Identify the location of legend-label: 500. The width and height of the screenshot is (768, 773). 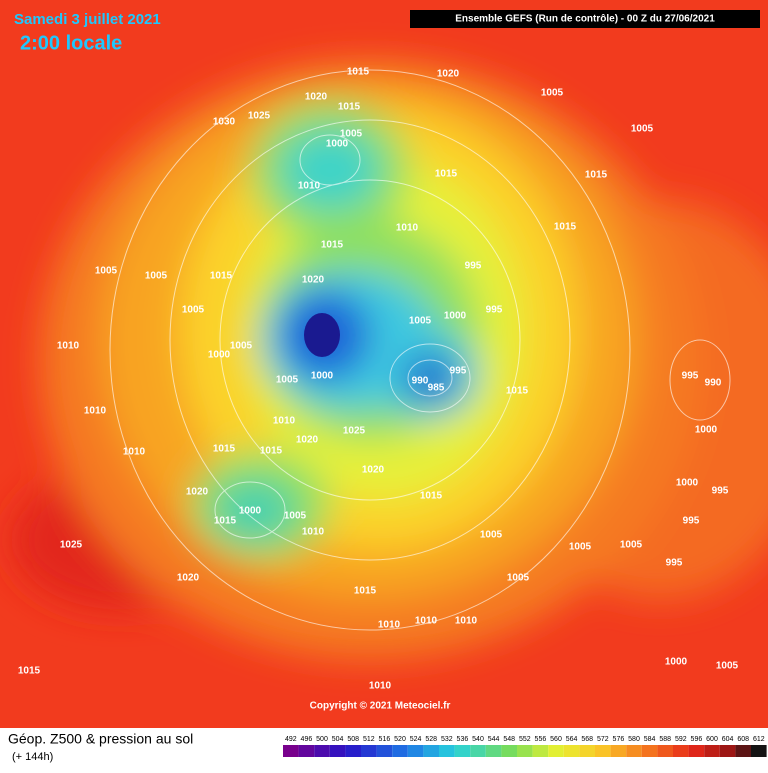
(322, 739).